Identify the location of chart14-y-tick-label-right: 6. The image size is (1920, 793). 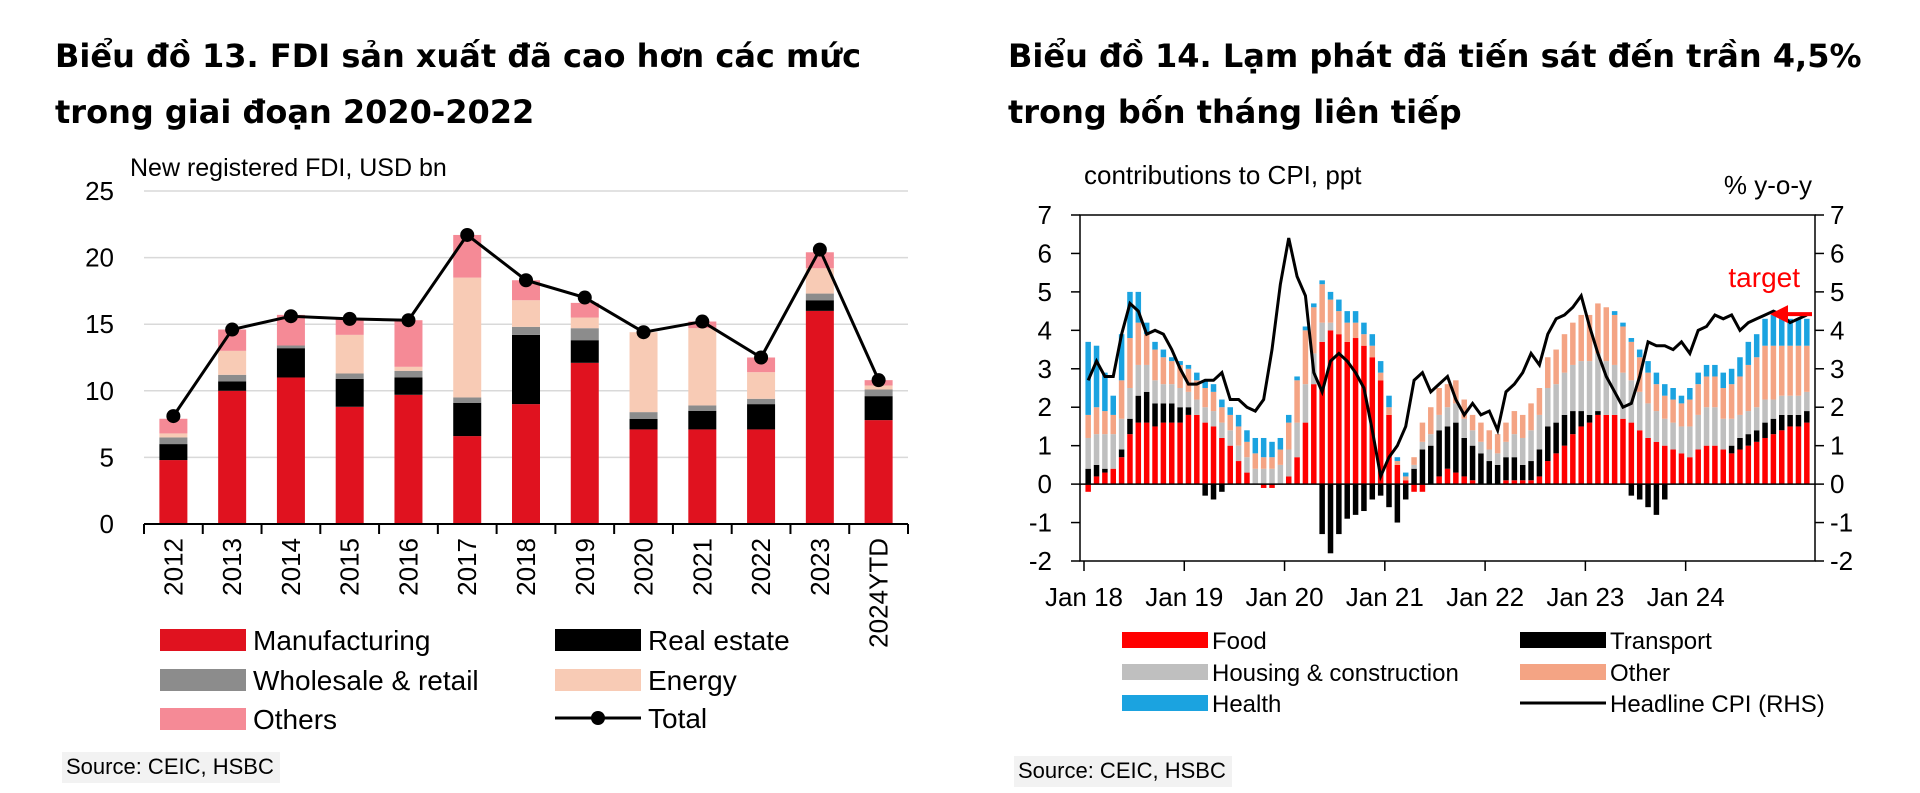
(1837, 253).